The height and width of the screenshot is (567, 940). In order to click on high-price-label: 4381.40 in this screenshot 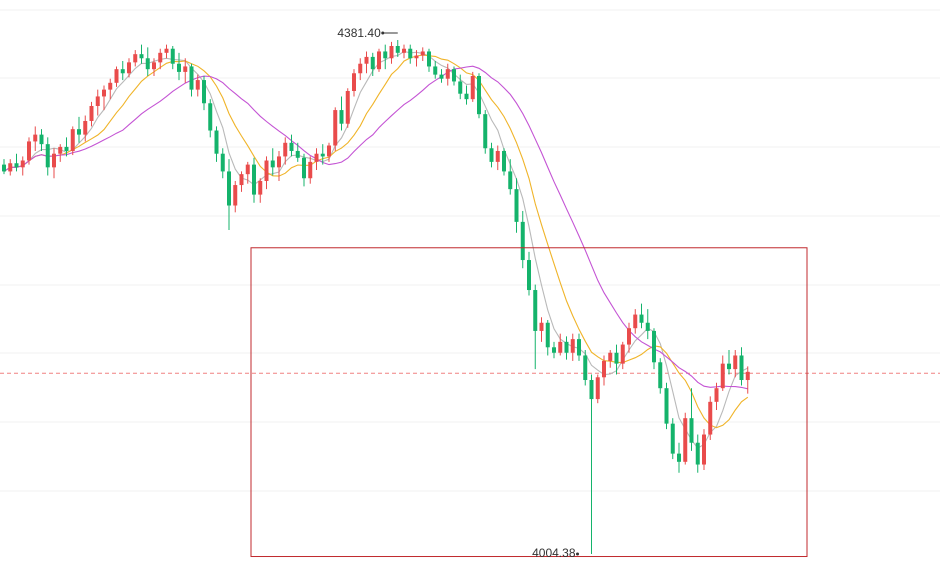, I will do `click(359, 33)`.